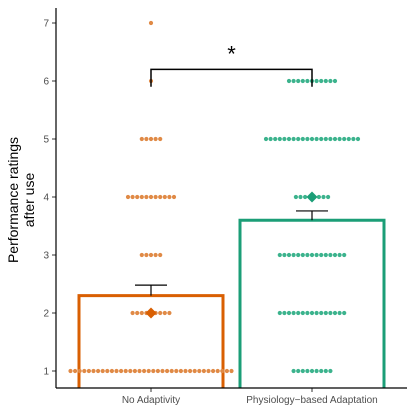 The width and height of the screenshot is (415, 415). What do you see at coordinates (49, 198) in the screenshot?
I see `y-axis-ticks: 1 2 3 4 5 6 7` at bounding box center [49, 198].